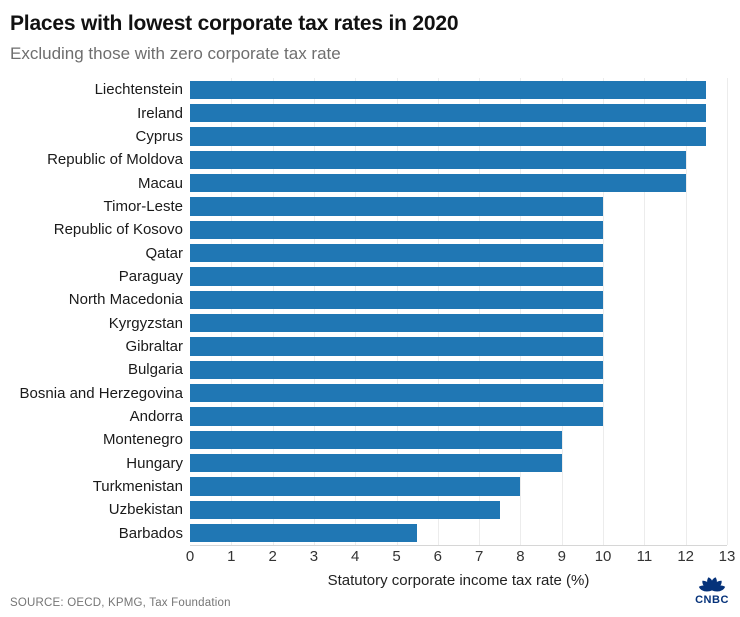 The image size is (740, 617). I want to click on bar-row: Gibraltar, so click(370, 346).